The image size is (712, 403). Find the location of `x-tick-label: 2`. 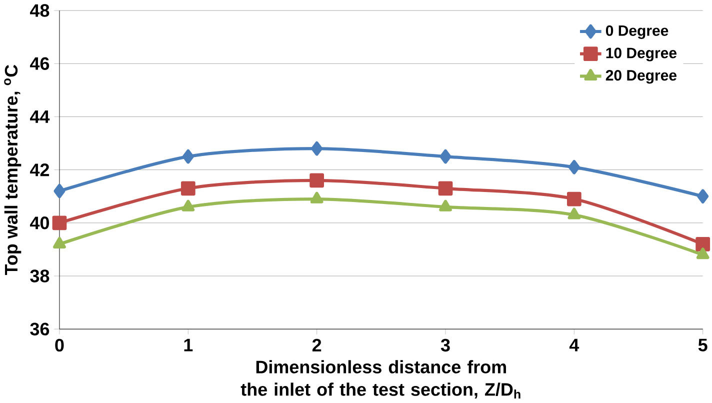

x-tick-label: 2 is located at coordinates (317, 345).